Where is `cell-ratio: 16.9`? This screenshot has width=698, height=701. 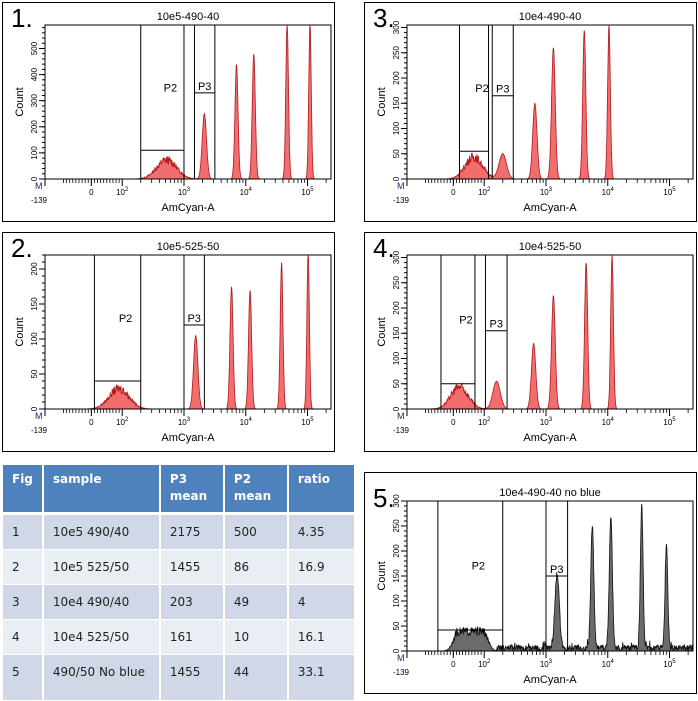 cell-ratio: 16.9 is located at coordinates (321, 567).